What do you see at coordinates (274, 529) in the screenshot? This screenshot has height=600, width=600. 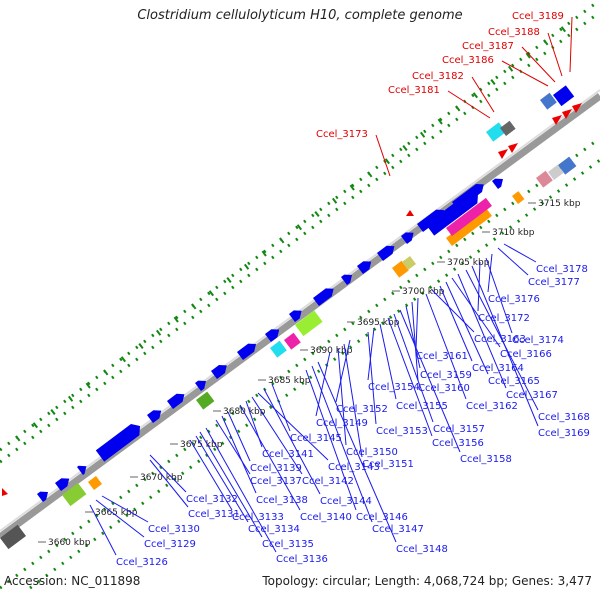 I see `gene-label-bottom: Ccel_3134` at bounding box center [274, 529].